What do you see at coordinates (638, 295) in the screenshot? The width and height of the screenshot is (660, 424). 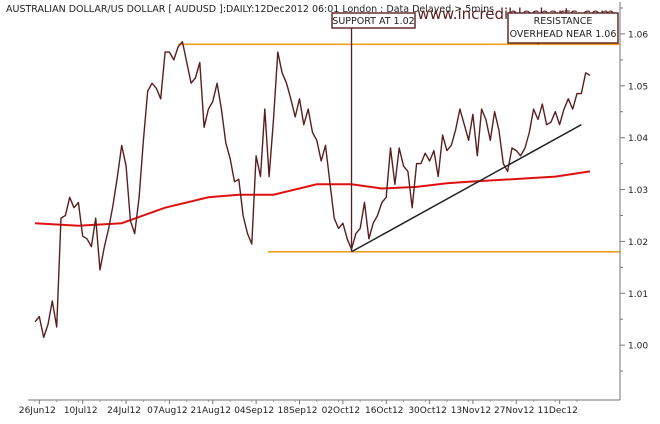 I see `y-tick-label: 1.01` at bounding box center [638, 295].